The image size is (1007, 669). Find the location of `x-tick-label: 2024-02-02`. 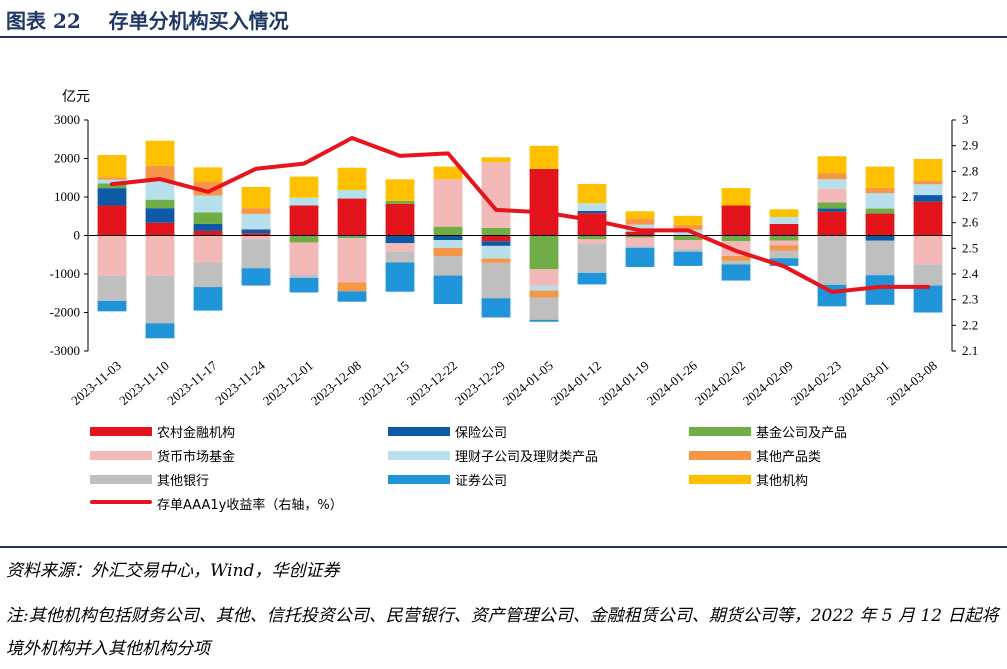

x-tick-label: 2024-02-02 is located at coordinates (720, 383).